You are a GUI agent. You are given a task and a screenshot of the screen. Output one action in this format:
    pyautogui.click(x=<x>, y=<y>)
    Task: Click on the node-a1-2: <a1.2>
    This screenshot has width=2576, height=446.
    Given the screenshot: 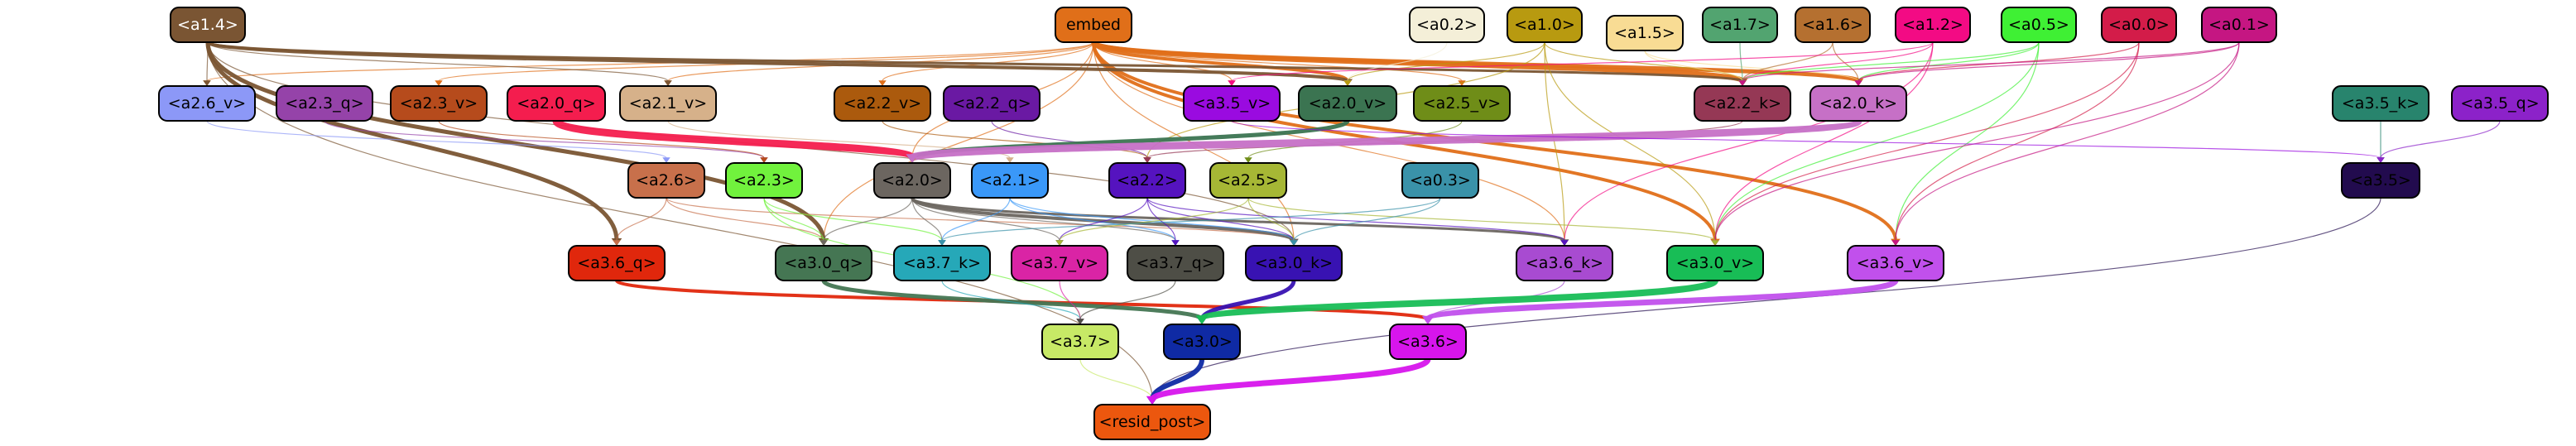 What is the action you would take?
    pyautogui.click(x=1933, y=25)
    